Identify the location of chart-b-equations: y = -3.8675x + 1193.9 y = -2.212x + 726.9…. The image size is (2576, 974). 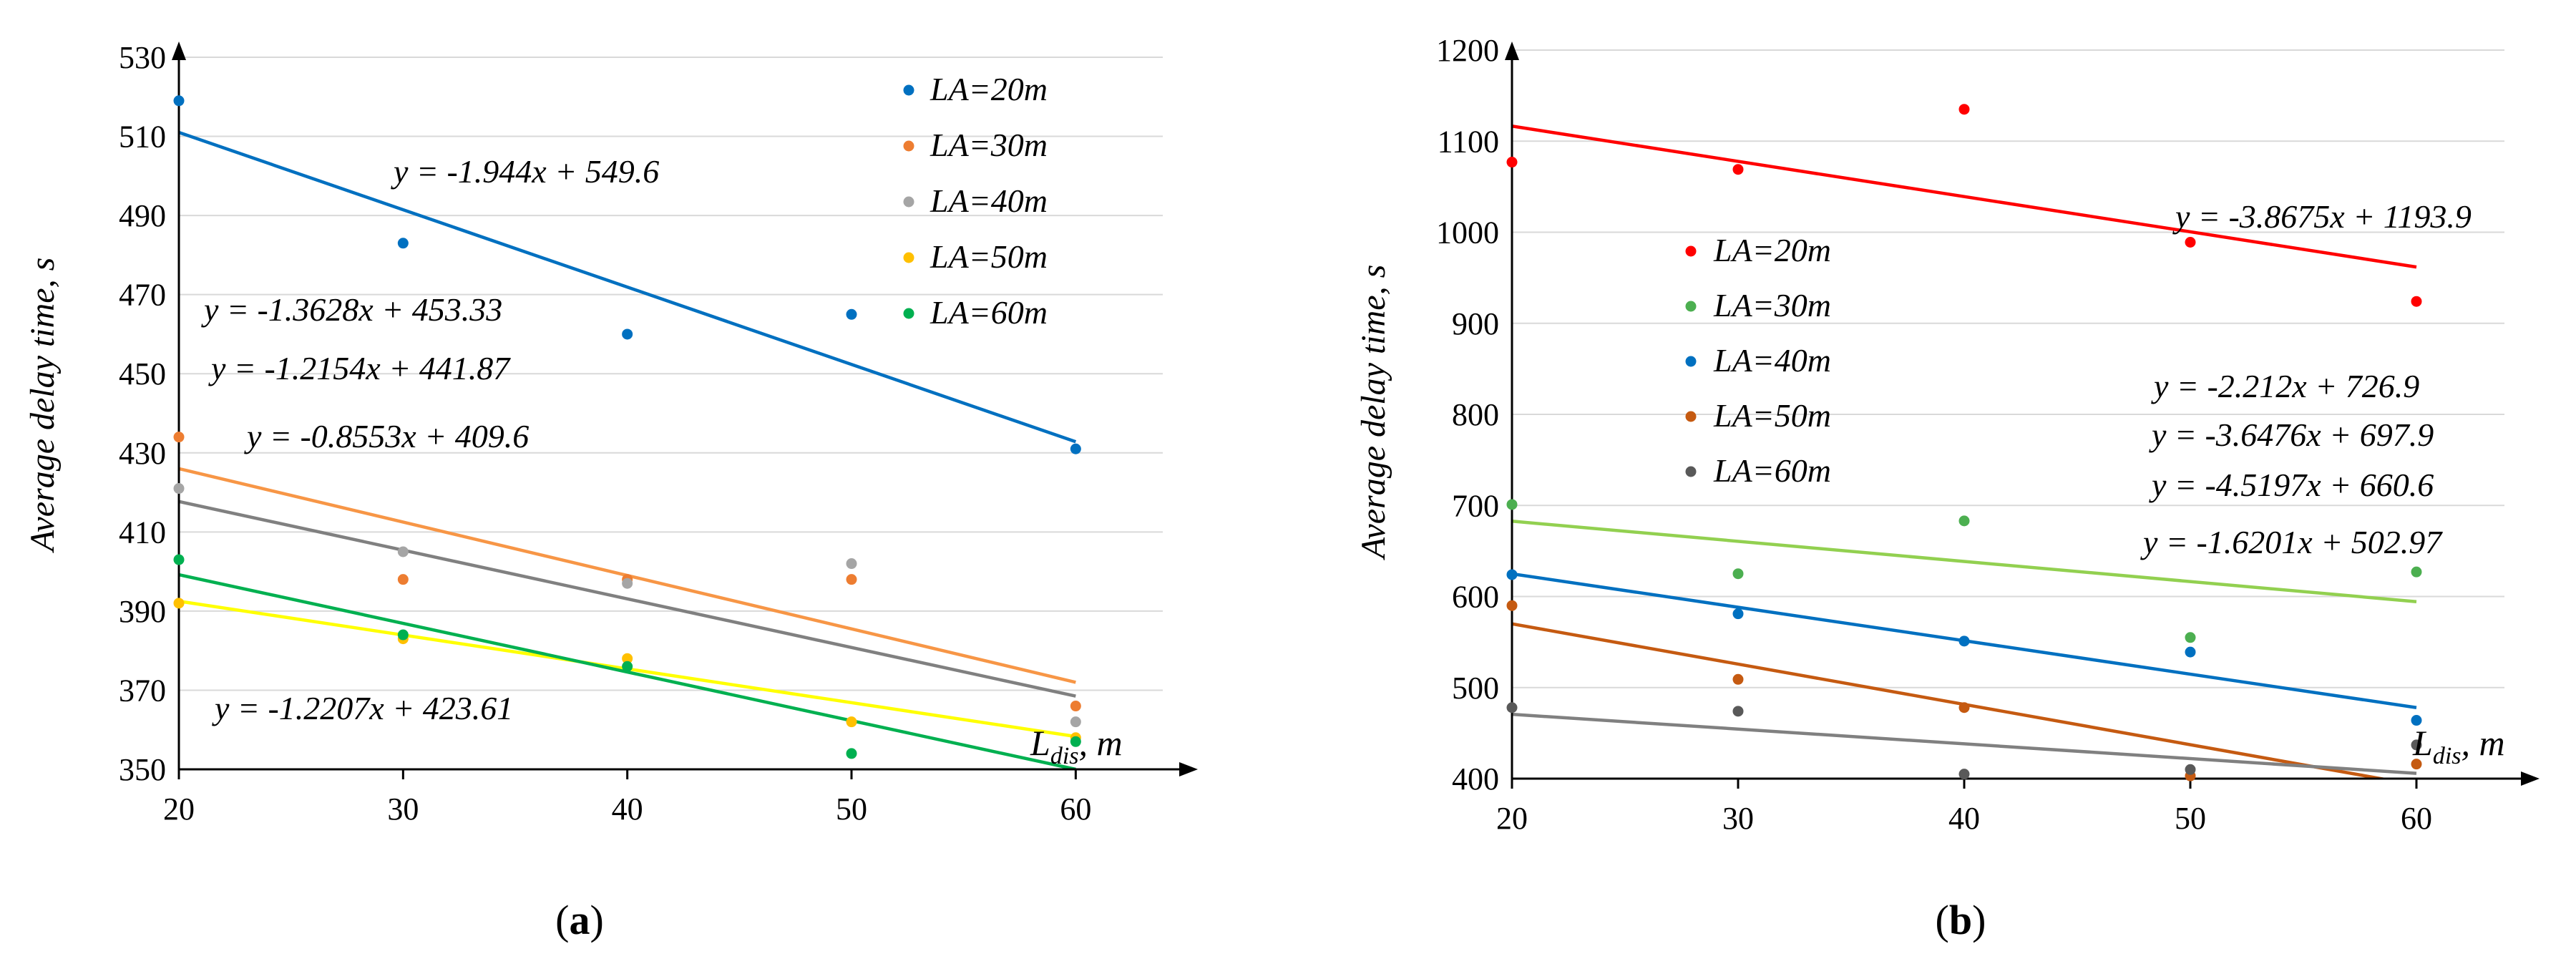
(2306, 379).